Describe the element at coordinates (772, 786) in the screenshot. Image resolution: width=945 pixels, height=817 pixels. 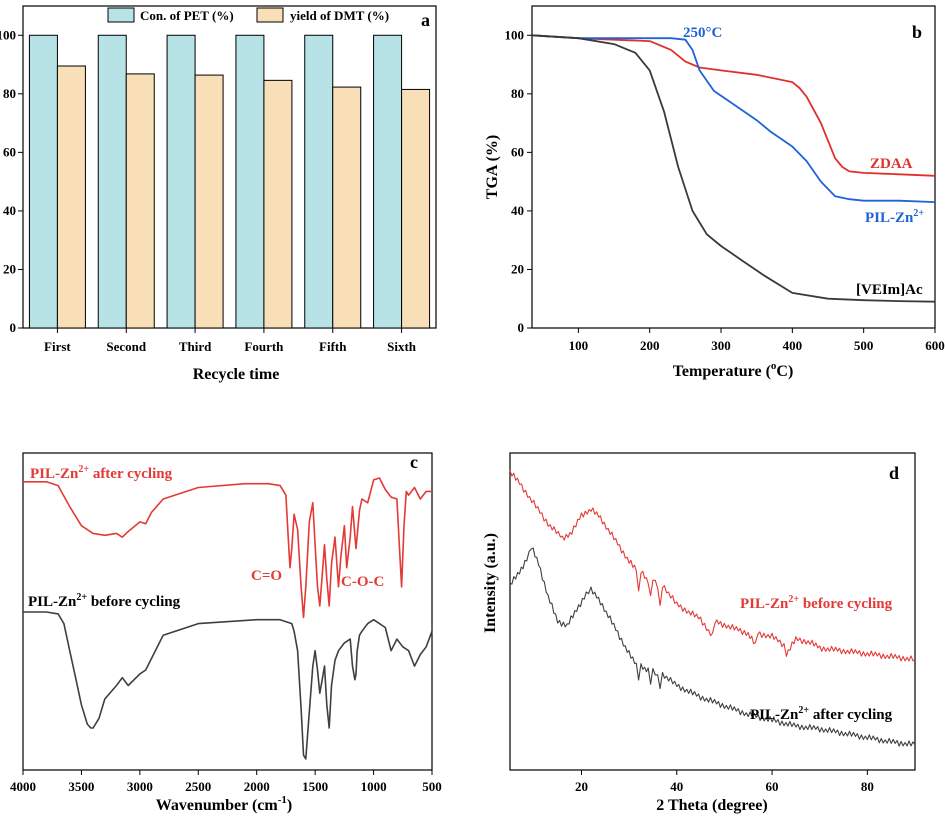
I see `x-tick-label-d: 60` at that location.